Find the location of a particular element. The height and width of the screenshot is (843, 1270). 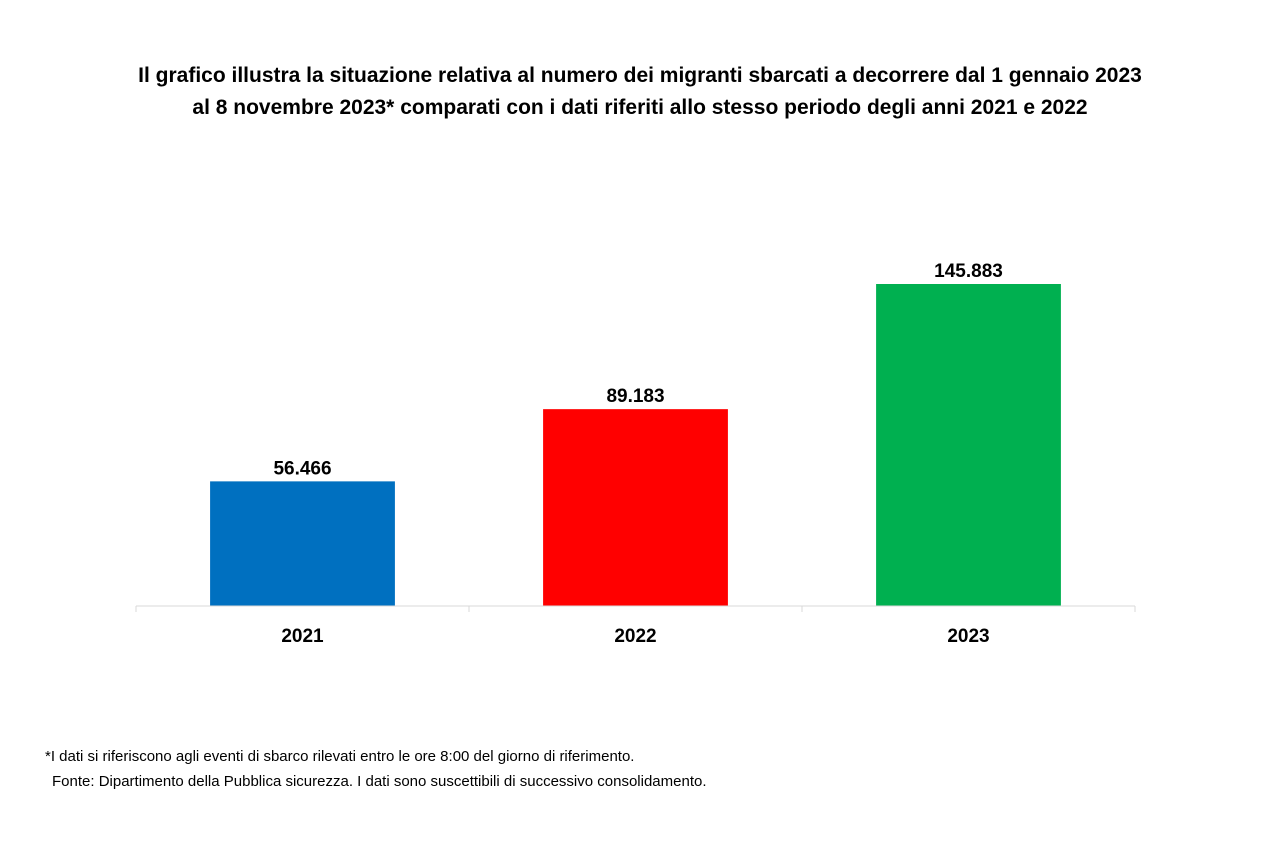

category-labels: 2021 2022 2023 is located at coordinates (635, 636).